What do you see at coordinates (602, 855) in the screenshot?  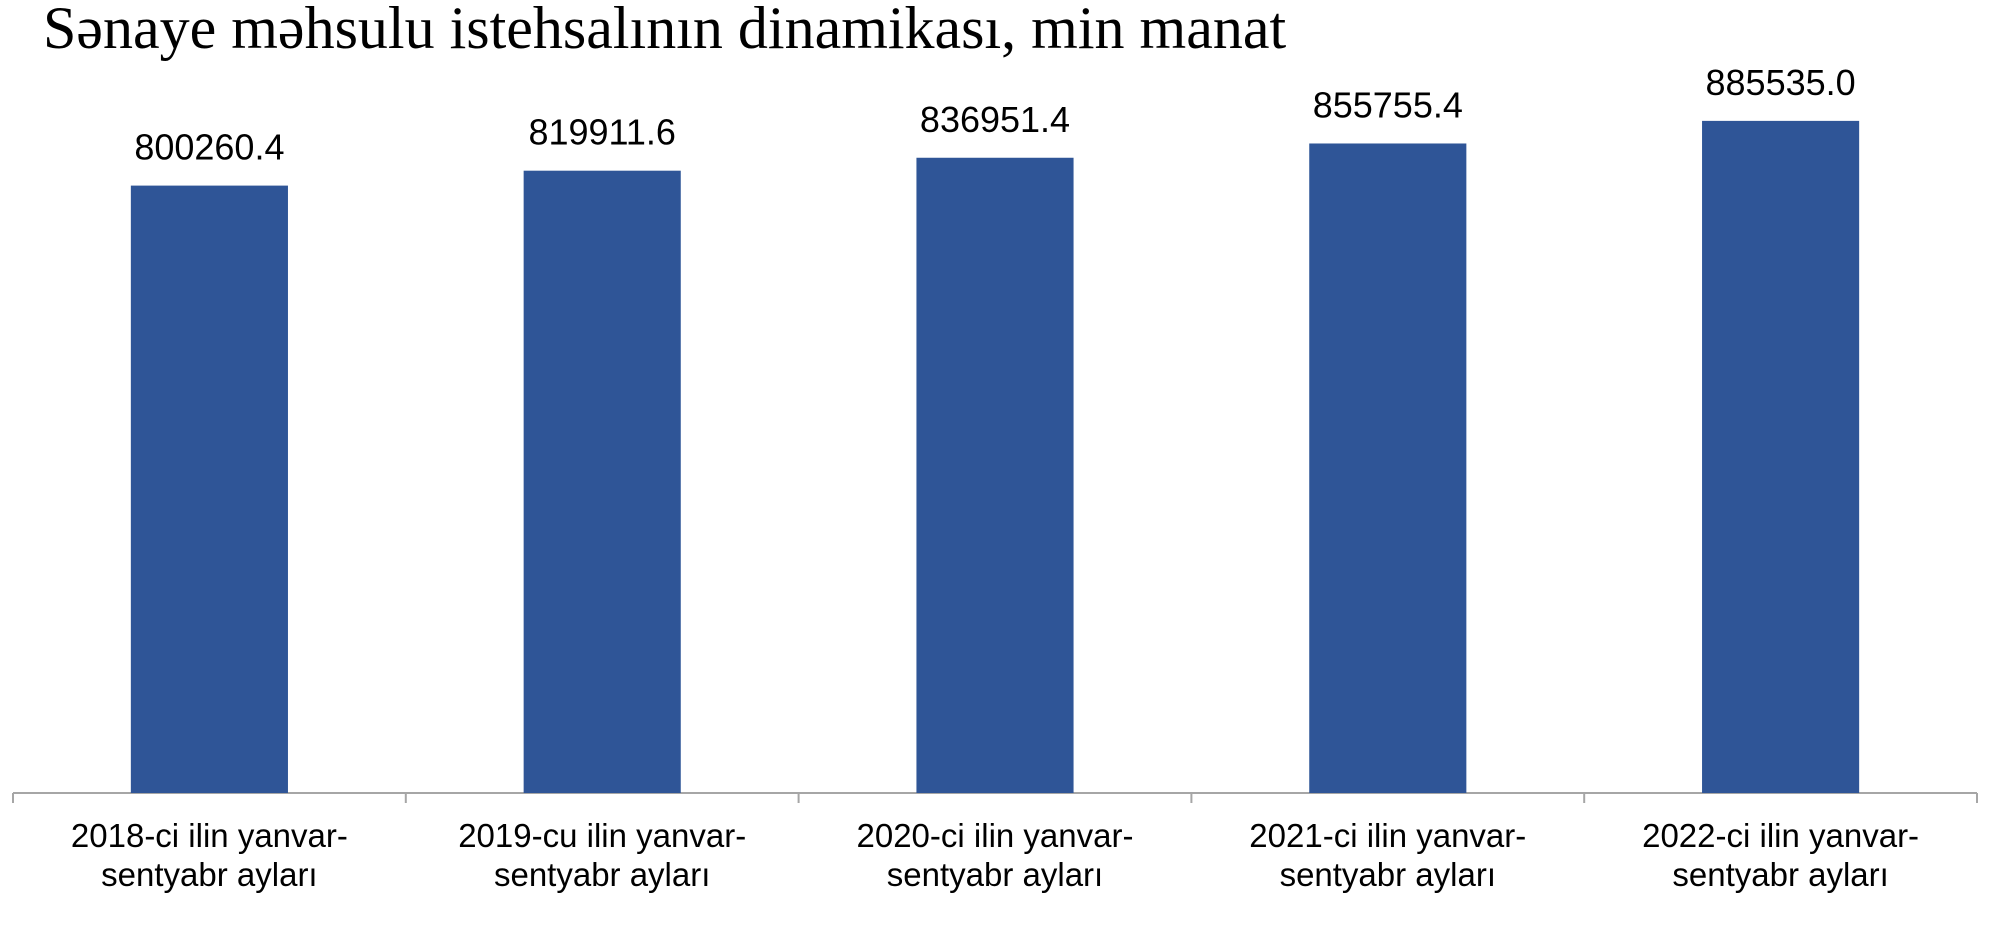 I see `x-tick-label: 2019-cu ilin yanvar- sentyabr ayları` at bounding box center [602, 855].